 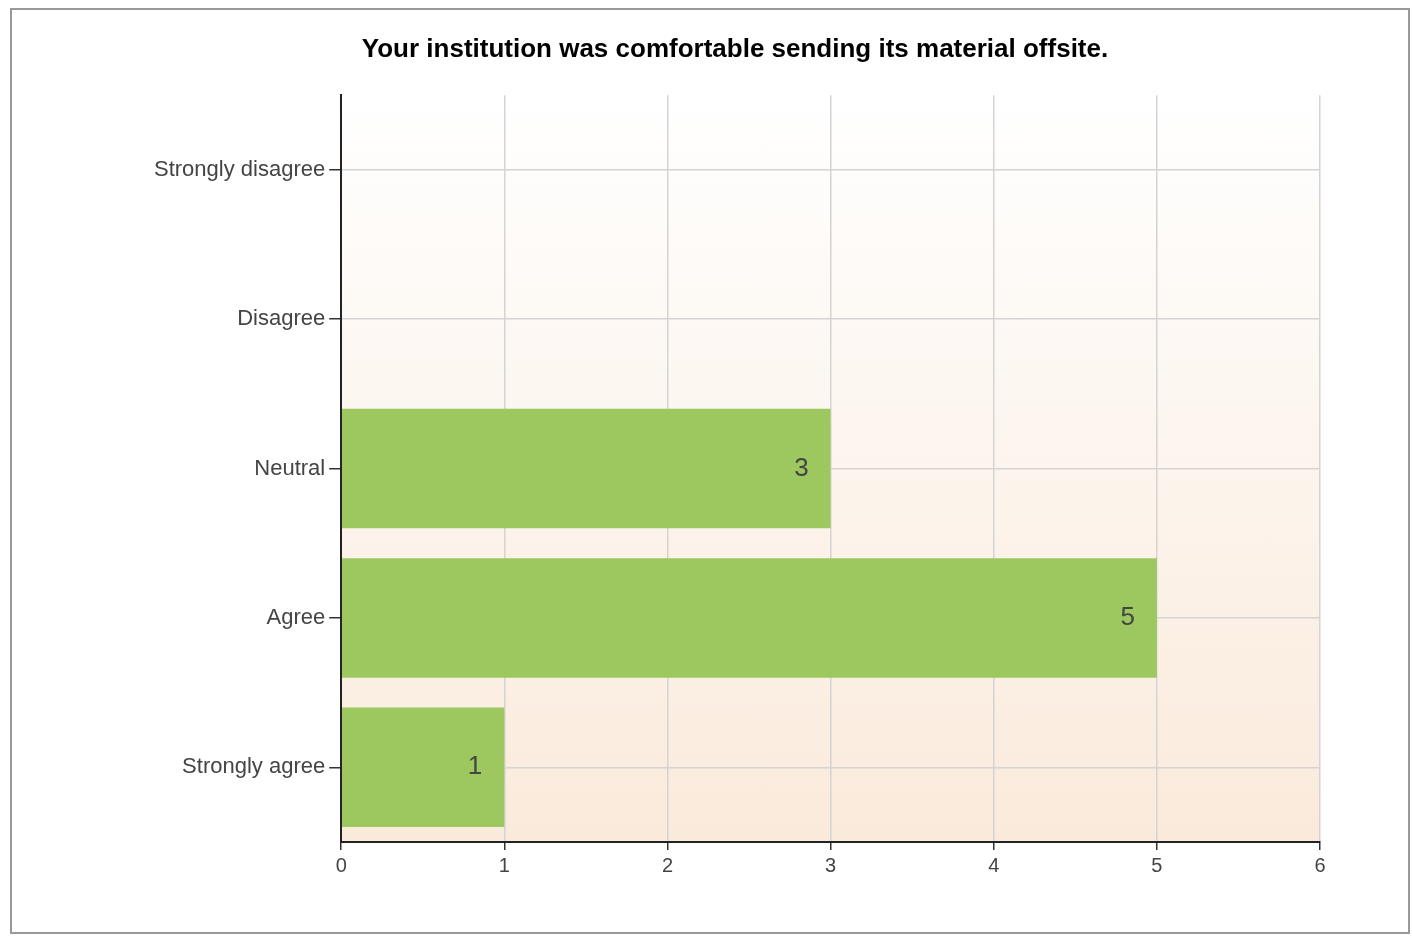 I want to click on y-tick-label: Neutral, so click(x=290, y=467).